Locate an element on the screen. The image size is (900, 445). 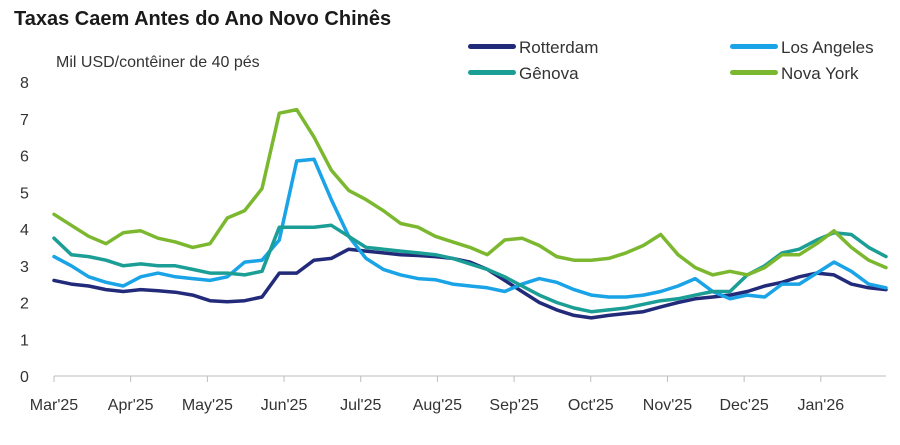
x-tick-label: Nov'25 is located at coordinates (667, 405).